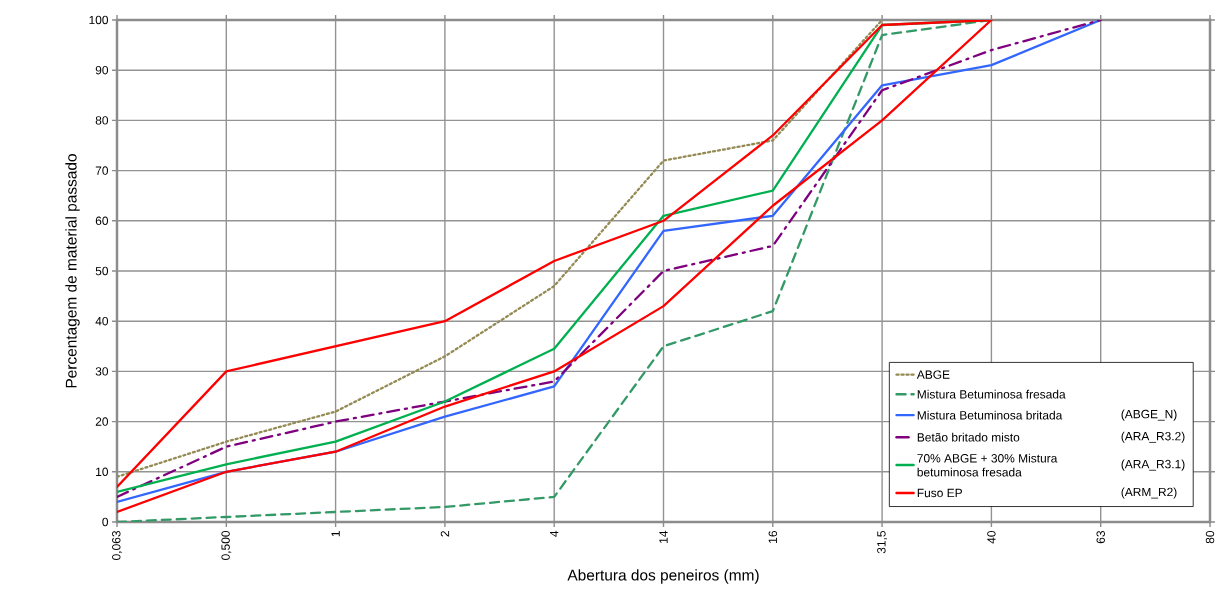 This screenshot has height=614, width=1223. What do you see at coordinates (987, 465) in the screenshot?
I see `legend-label: 70% ABGE + 30% Mistura betuminosa fresada` at bounding box center [987, 465].